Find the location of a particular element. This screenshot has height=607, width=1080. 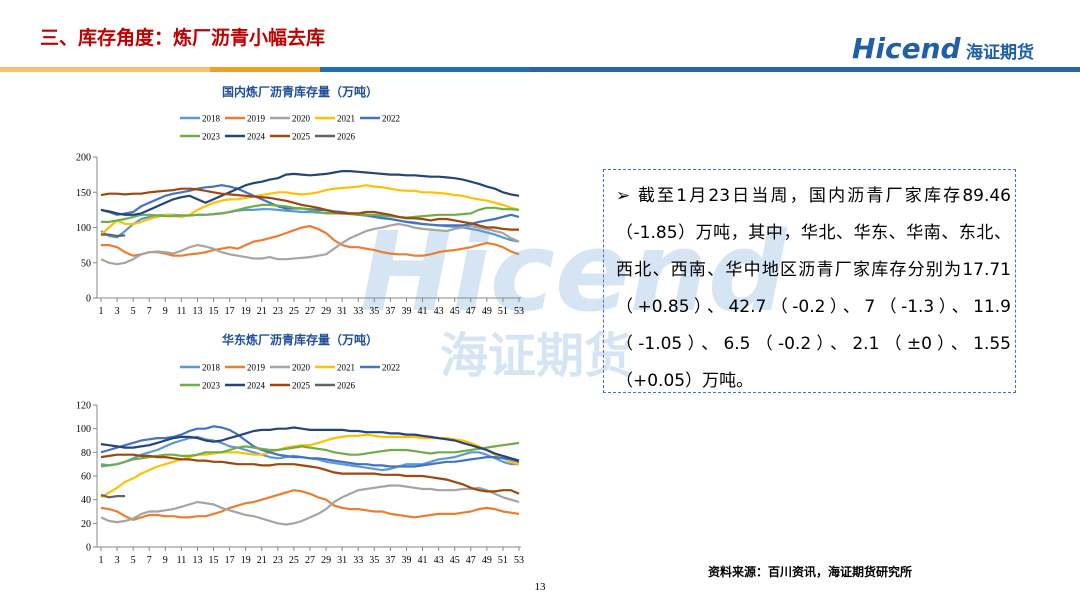

legend-label: 2022 is located at coordinates (391, 368).